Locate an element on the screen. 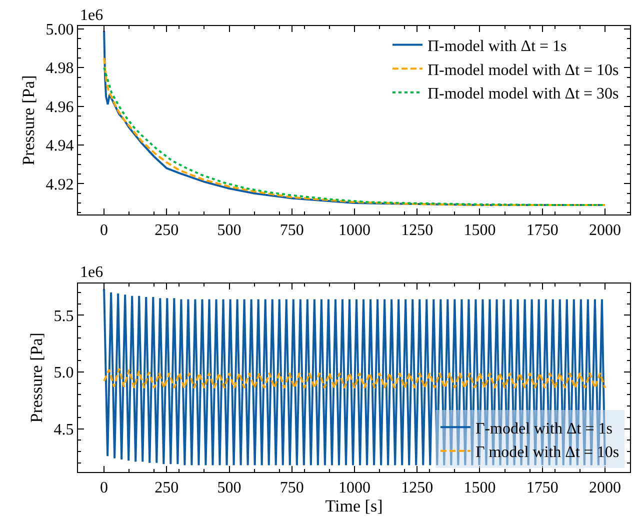 The image size is (634, 532). y-tick-label: 4.92 is located at coordinates (60, 185).